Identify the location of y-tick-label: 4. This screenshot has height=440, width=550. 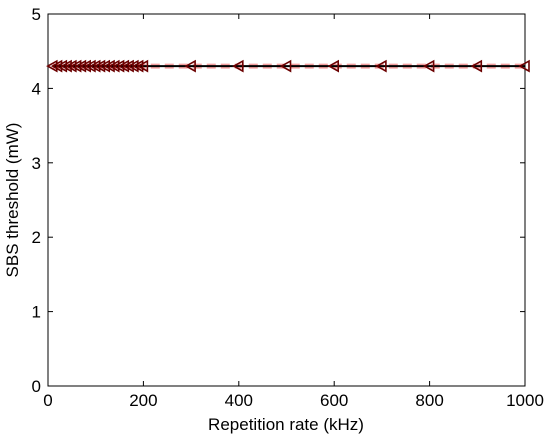
(36, 88).